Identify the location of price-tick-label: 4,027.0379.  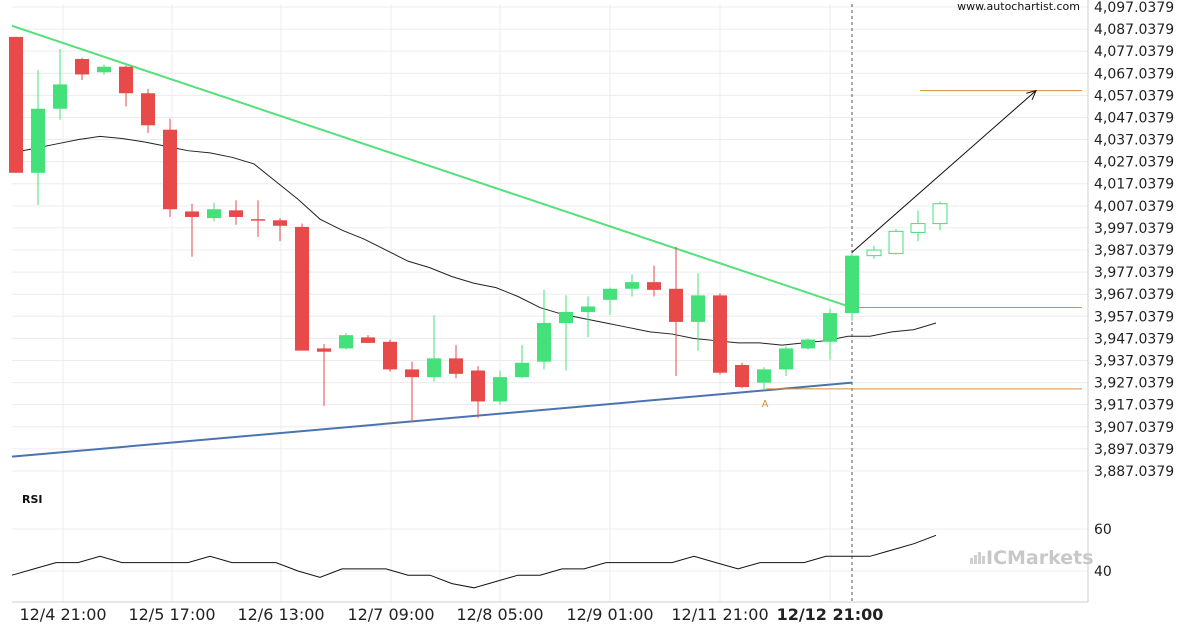
(1134, 163).